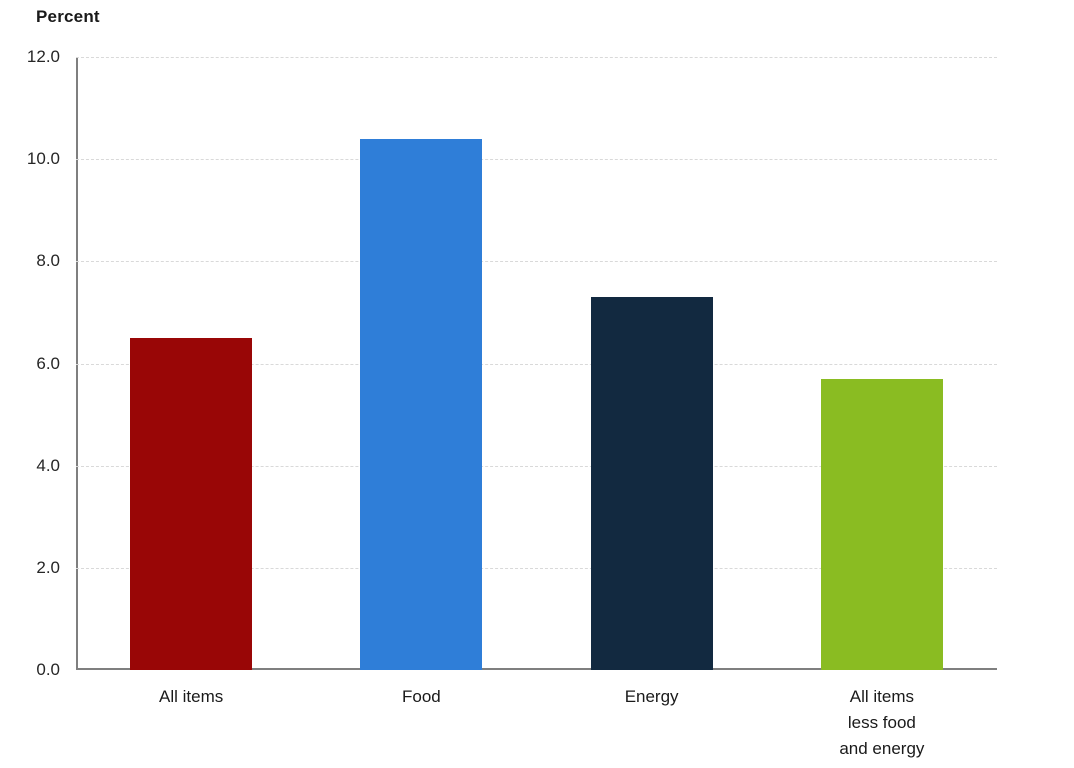 This screenshot has width=1074, height=768. What do you see at coordinates (48, 669) in the screenshot?
I see `y-tick-label: 0.0` at bounding box center [48, 669].